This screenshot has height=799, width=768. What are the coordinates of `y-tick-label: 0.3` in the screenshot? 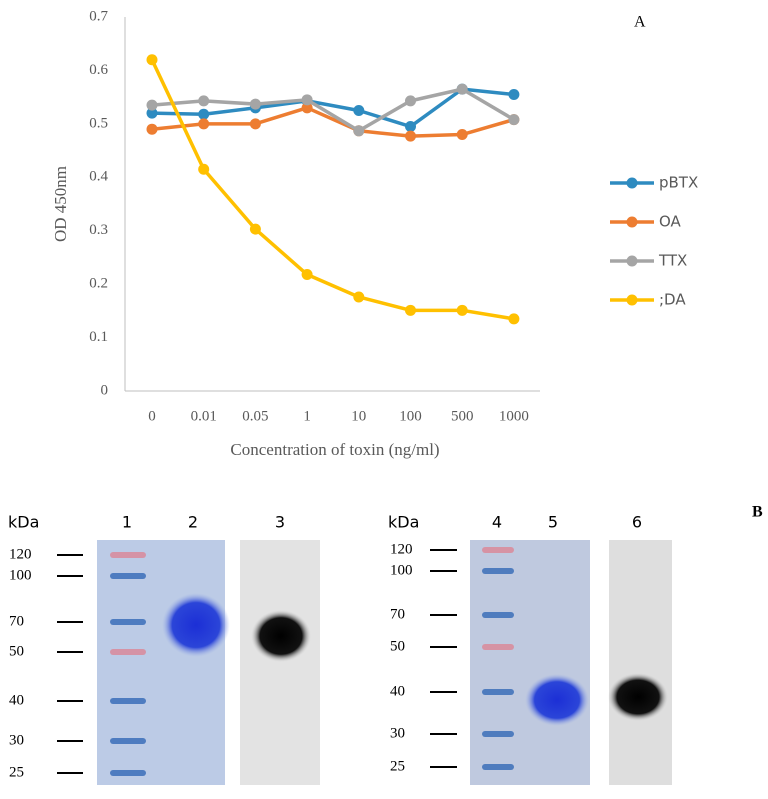 It's located at (98, 230).